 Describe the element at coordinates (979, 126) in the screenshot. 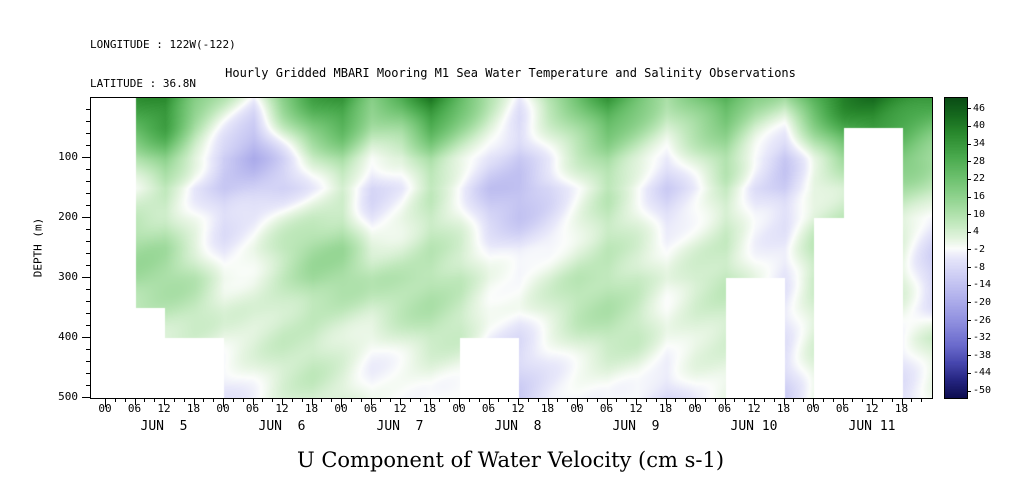

I see `colorbar-tick-label: 40` at that location.